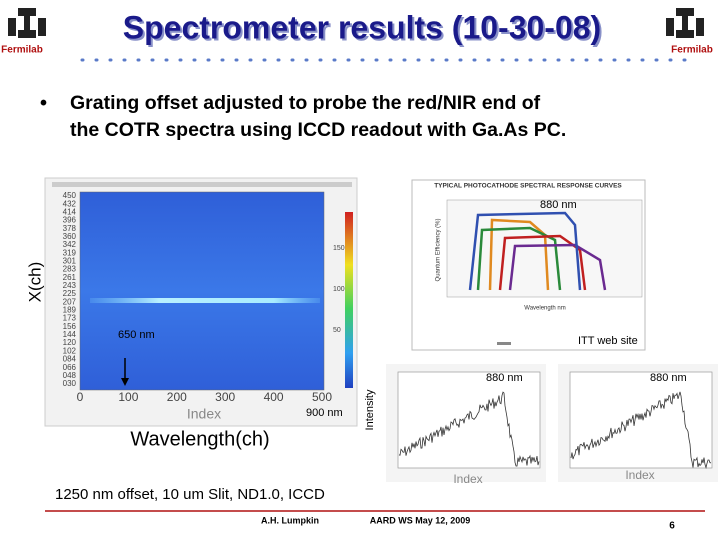  What do you see at coordinates (339, 248) in the screenshot?
I see `colorbar-tick-label: 150` at bounding box center [339, 248].